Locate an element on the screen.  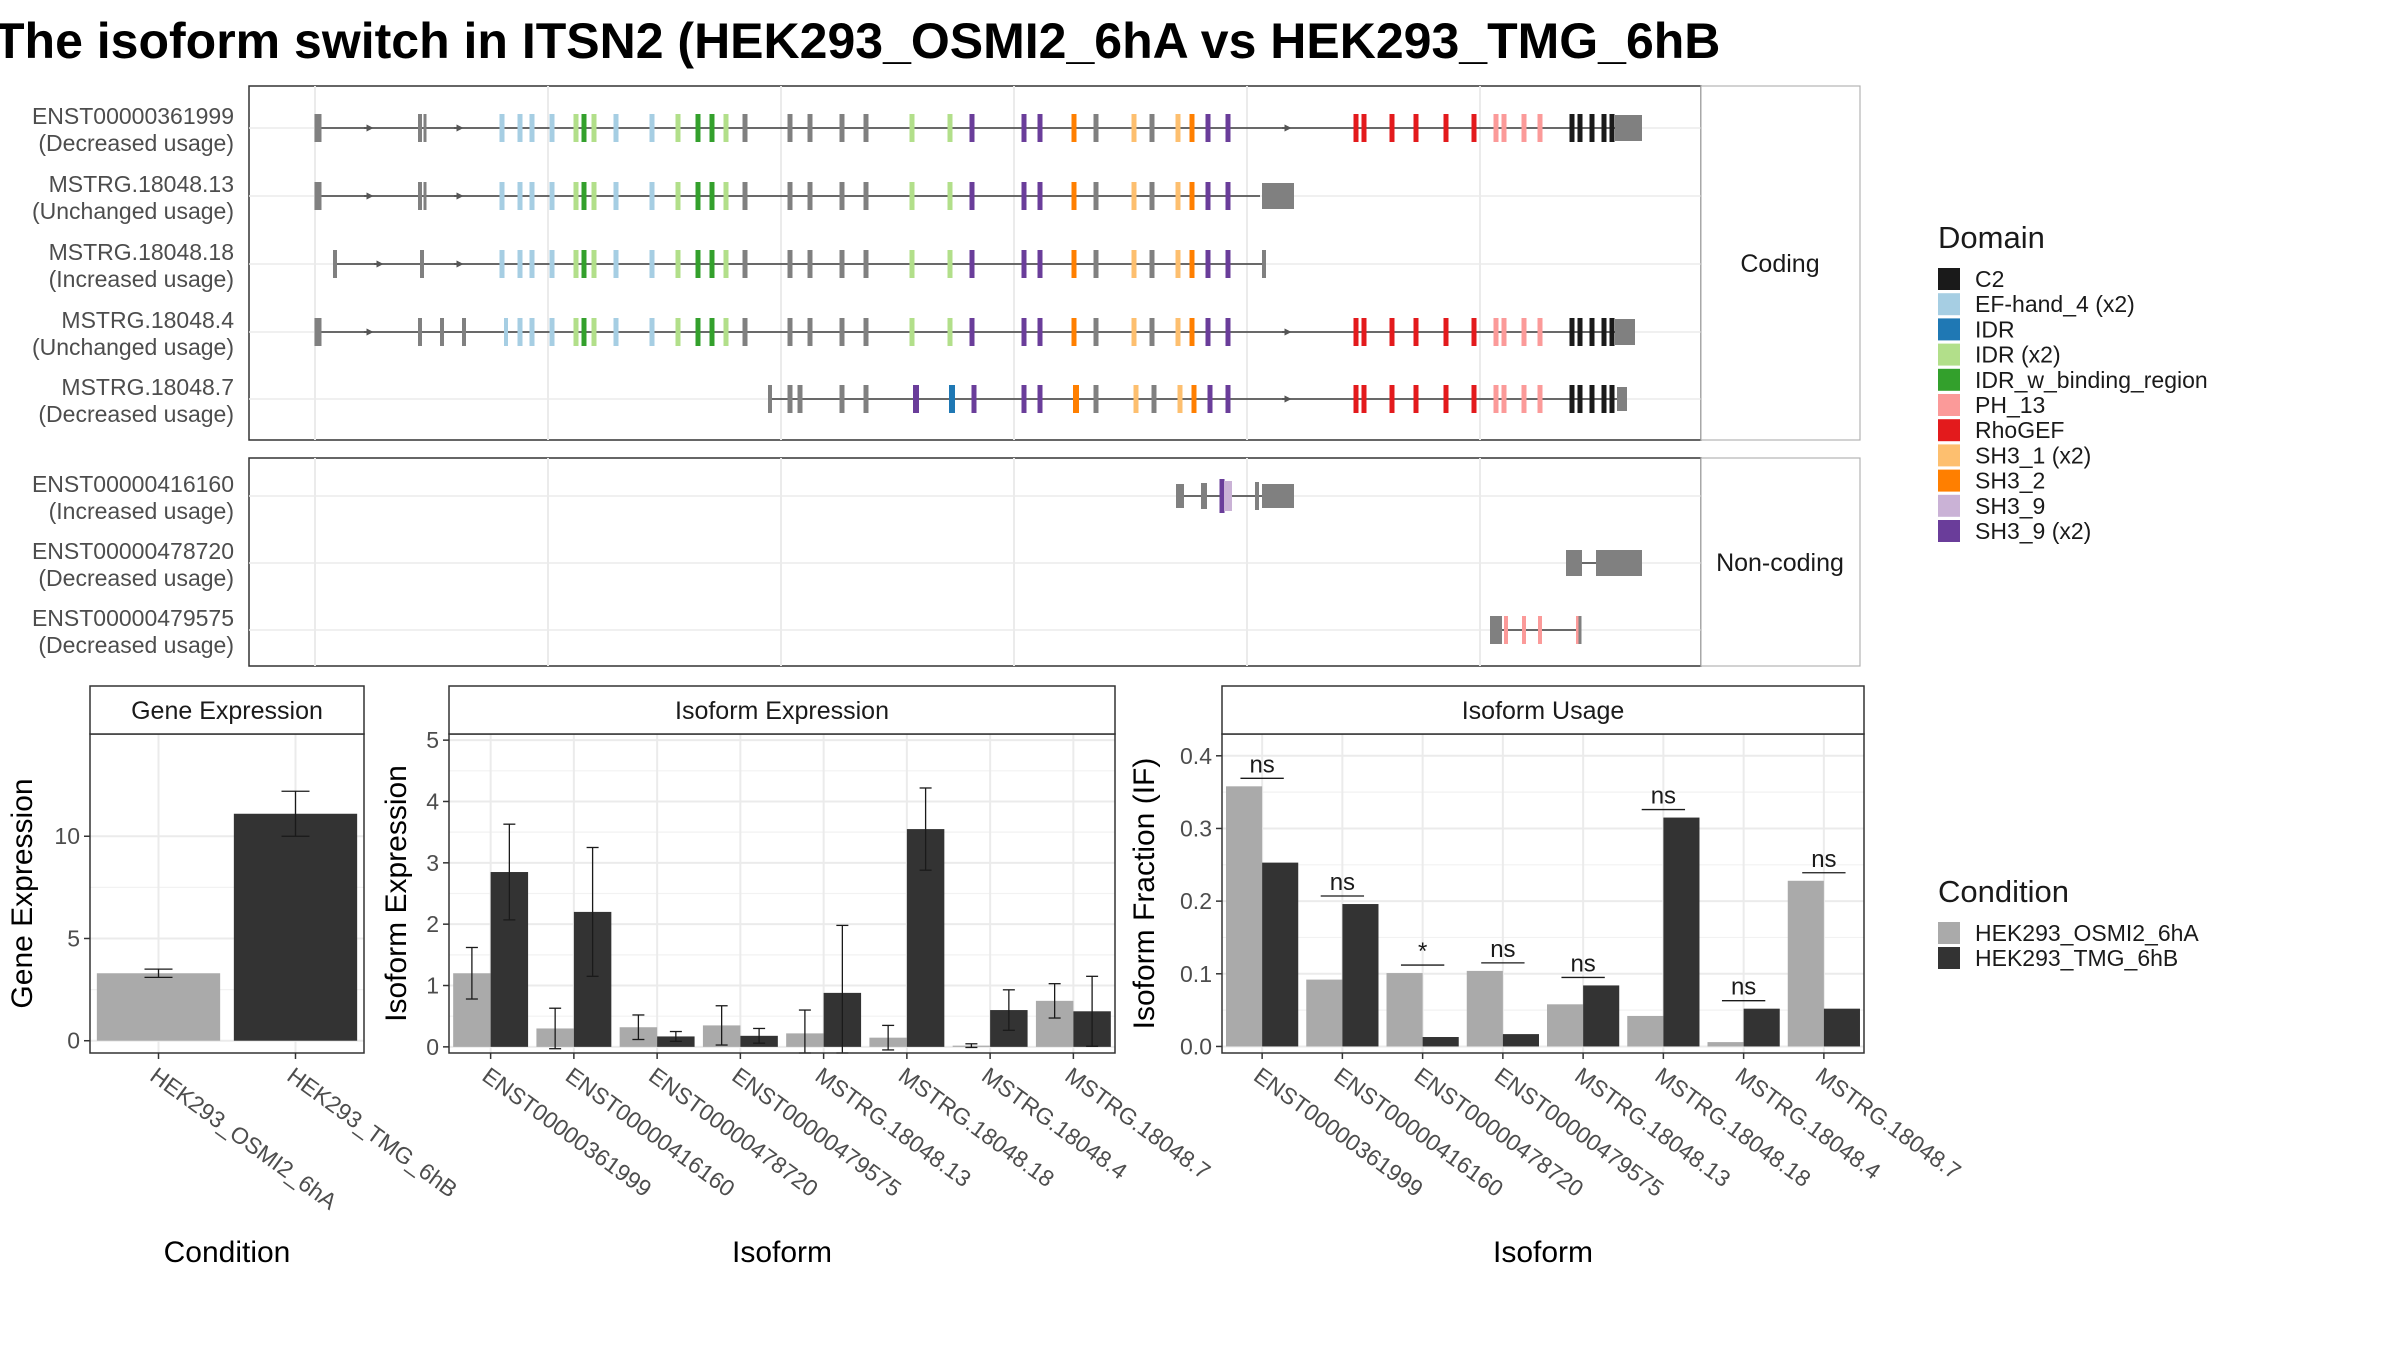
y-tick-label: 3 is located at coordinates (432, 863).